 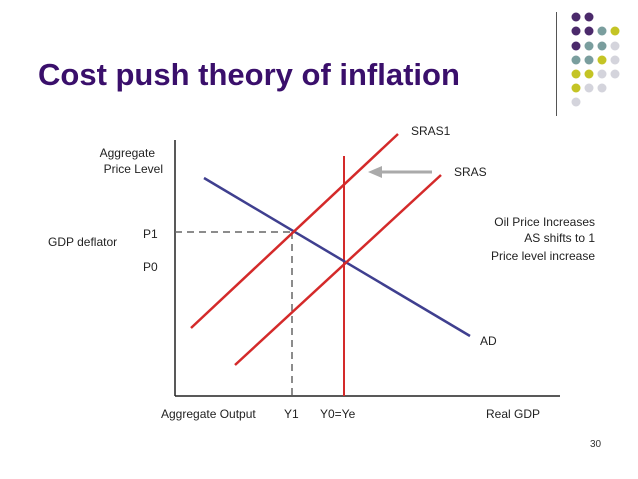 I want to click on y1-label: Y1, so click(x=291, y=414).